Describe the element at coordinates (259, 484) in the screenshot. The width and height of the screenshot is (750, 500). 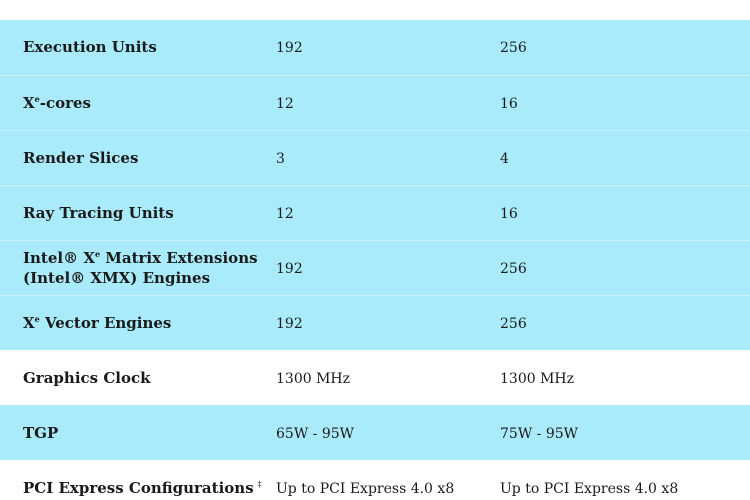
I see `footnote-link: ‡` at that location.